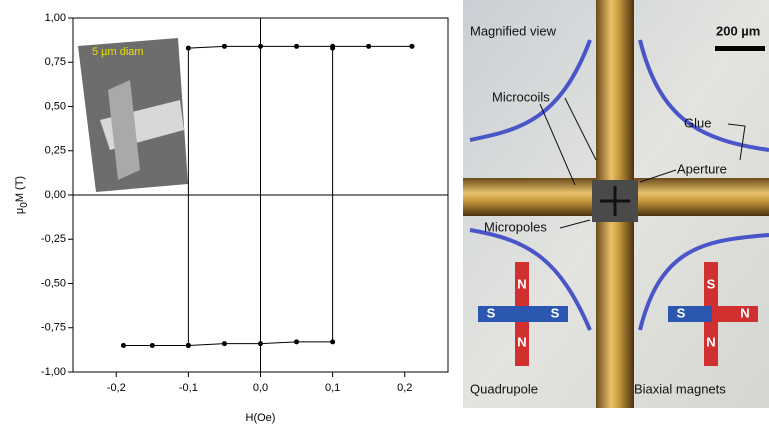  What do you see at coordinates (738, 30) in the screenshot?
I see `photo-label: 200 µm` at bounding box center [738, 30].